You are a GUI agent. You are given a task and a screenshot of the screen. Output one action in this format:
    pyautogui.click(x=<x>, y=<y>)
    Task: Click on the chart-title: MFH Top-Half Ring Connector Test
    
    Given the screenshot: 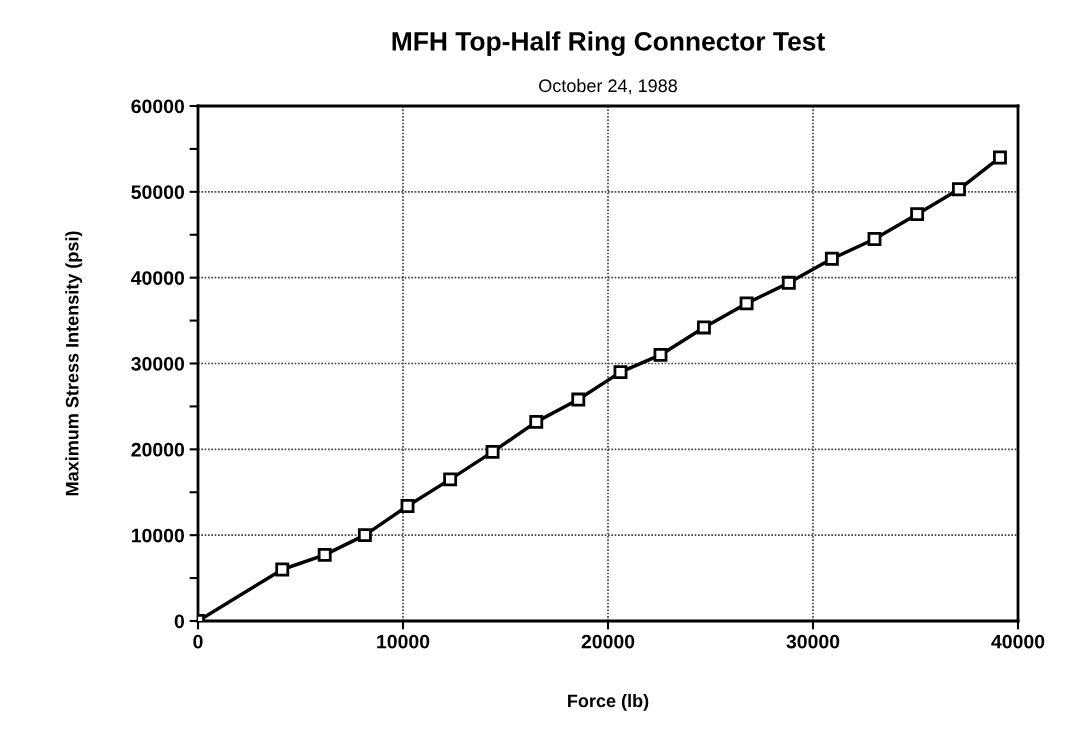 What is the action you would take?
    pyautogui.click(x=608, y=44)
    